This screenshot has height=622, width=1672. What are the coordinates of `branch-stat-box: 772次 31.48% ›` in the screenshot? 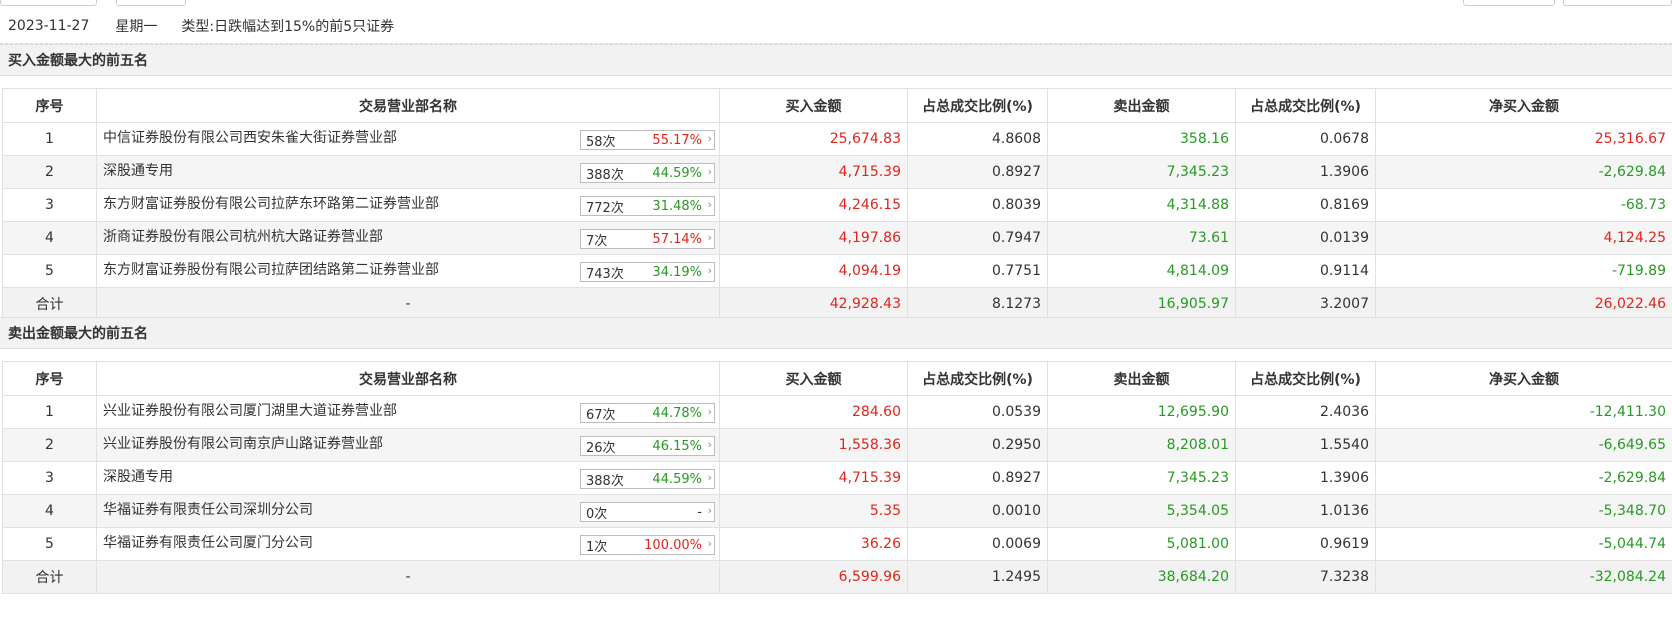 It's located at (647, 206).